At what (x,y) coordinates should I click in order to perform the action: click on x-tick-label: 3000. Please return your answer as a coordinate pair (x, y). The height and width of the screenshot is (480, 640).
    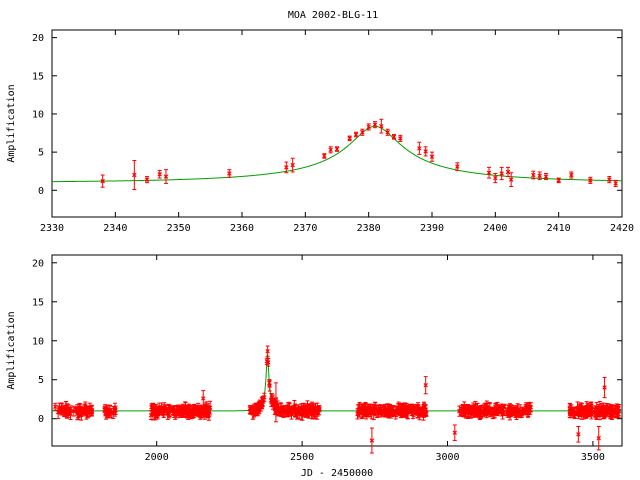
    Looking at the image, I should click on (447, 457).